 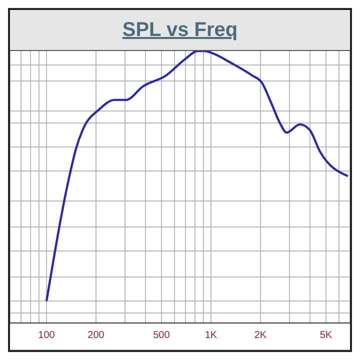 I want to click on chart-title: SPL vs Freq, so click(x=180, y=30).